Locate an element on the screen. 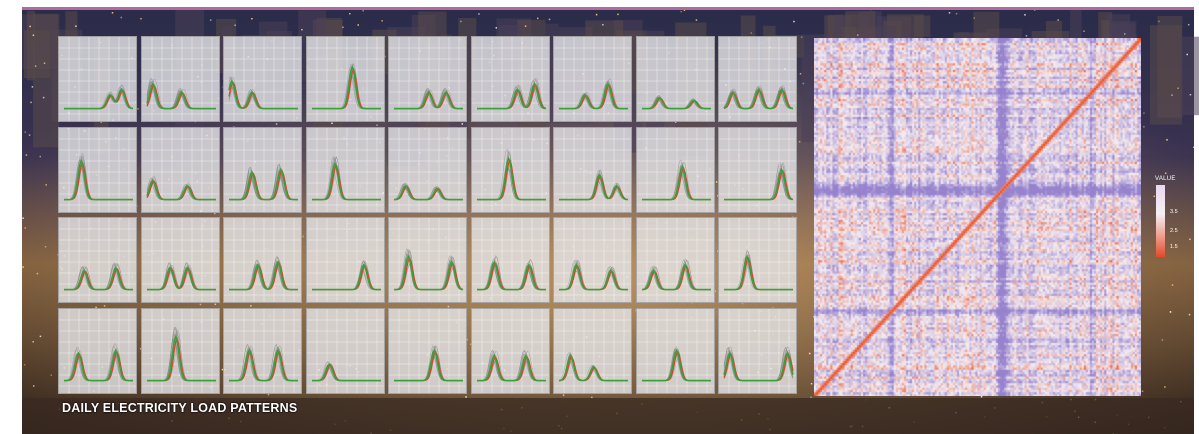 This screenshot has width=1199, height=434. colorbar-title: VALUE is located at coordinates (1165, 179).